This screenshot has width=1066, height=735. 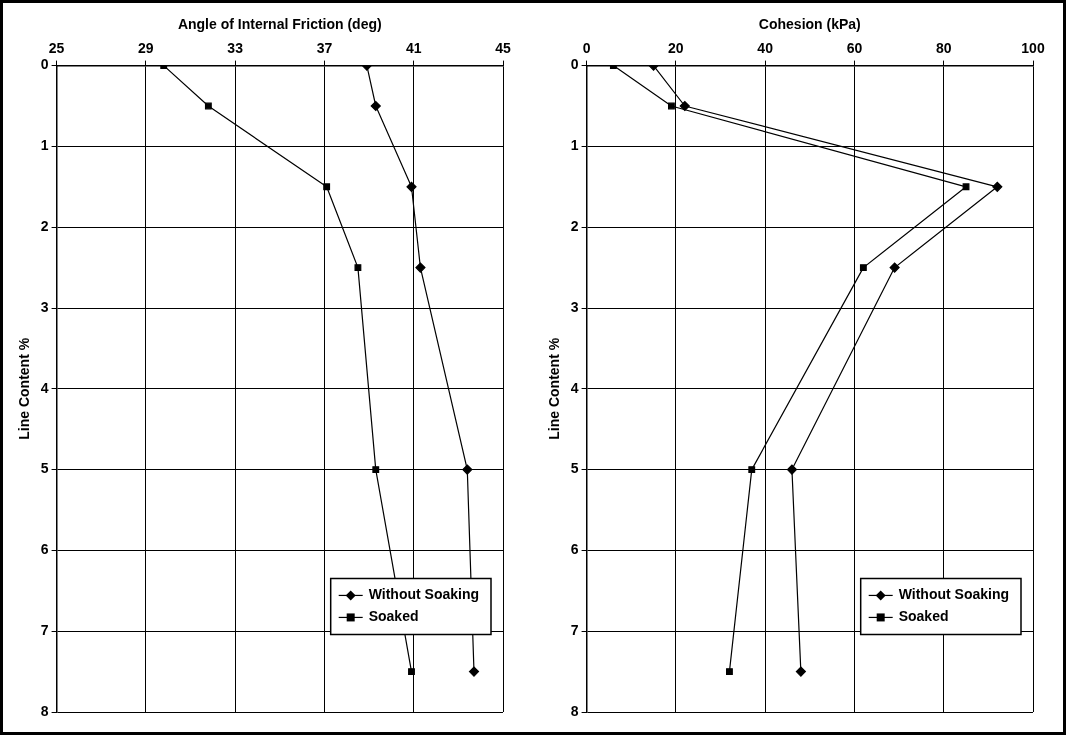 What do you see at coordinates (56, 48) in the screenshot?
I see `x-tick-label: 25` at bounding box center [56, 48].